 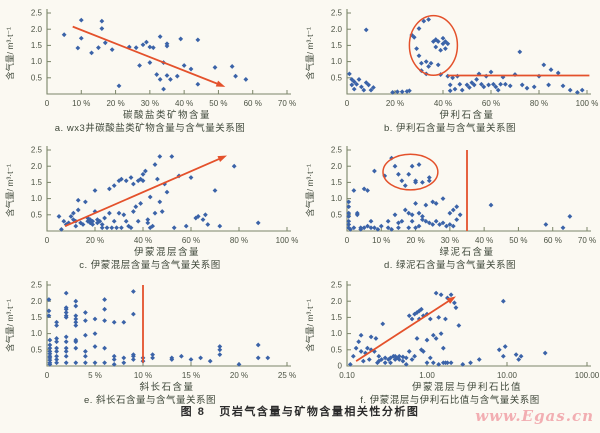 What do you see at coordinates (443, 103) in the screenshot?
I see `x-tick-label: 40 %` at bounding box center [443, 103].